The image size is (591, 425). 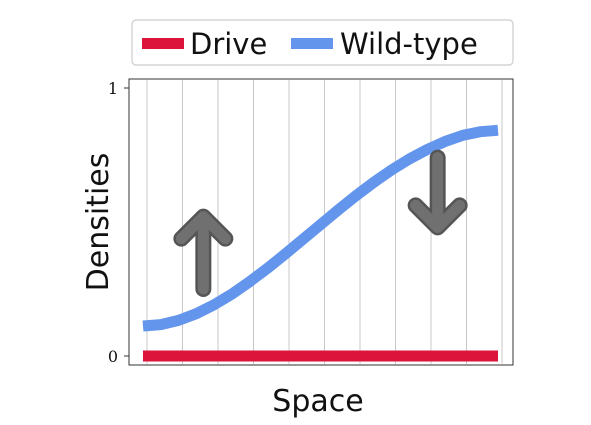 I want to click on y-tick-label: 1, so click(x=113, y=88).